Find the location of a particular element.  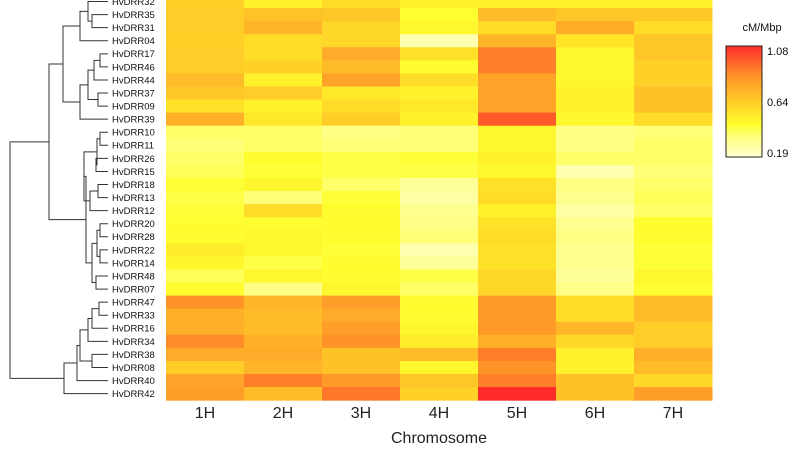

row-label: HvDRR14 is located at coordinates (133, 263).